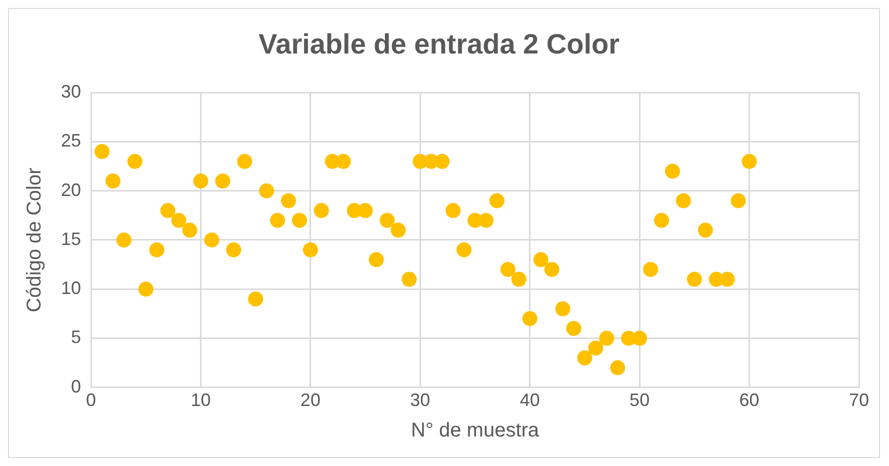 This screenshot has height=466, width=889. Describe the element at coordinates (91, 400) in the screenshot. I see `x-tick-label: 0` at that location.